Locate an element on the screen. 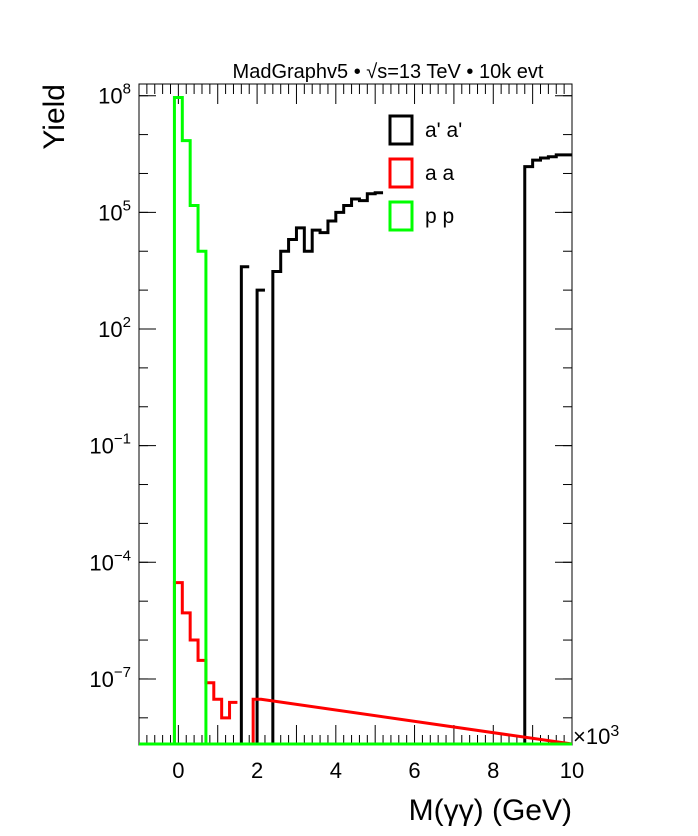 This screenshot has height=836, width=698. legend: a' a' a a p p is located at coordinates (425, 173).